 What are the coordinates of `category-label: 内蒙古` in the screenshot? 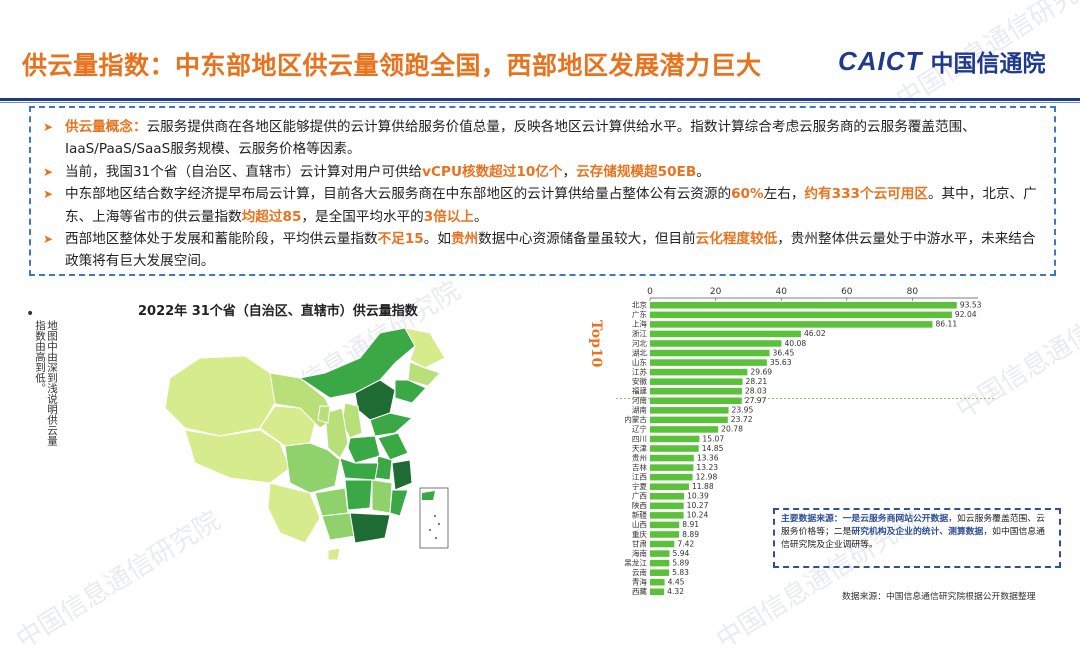 It's located at (635, 419).